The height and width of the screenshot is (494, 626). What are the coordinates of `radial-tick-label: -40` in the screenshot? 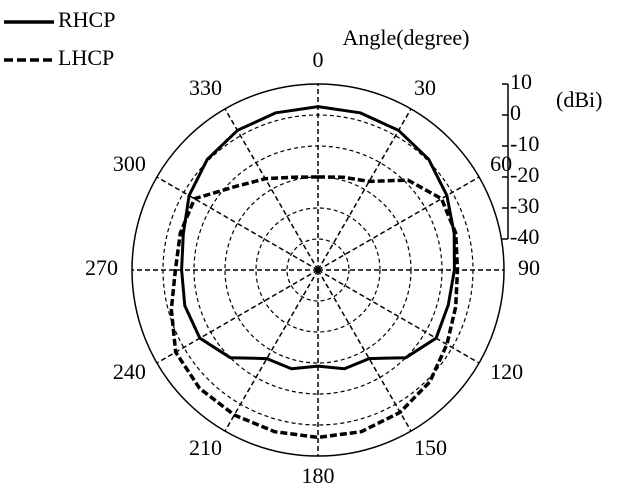 It's located at (524, 236).